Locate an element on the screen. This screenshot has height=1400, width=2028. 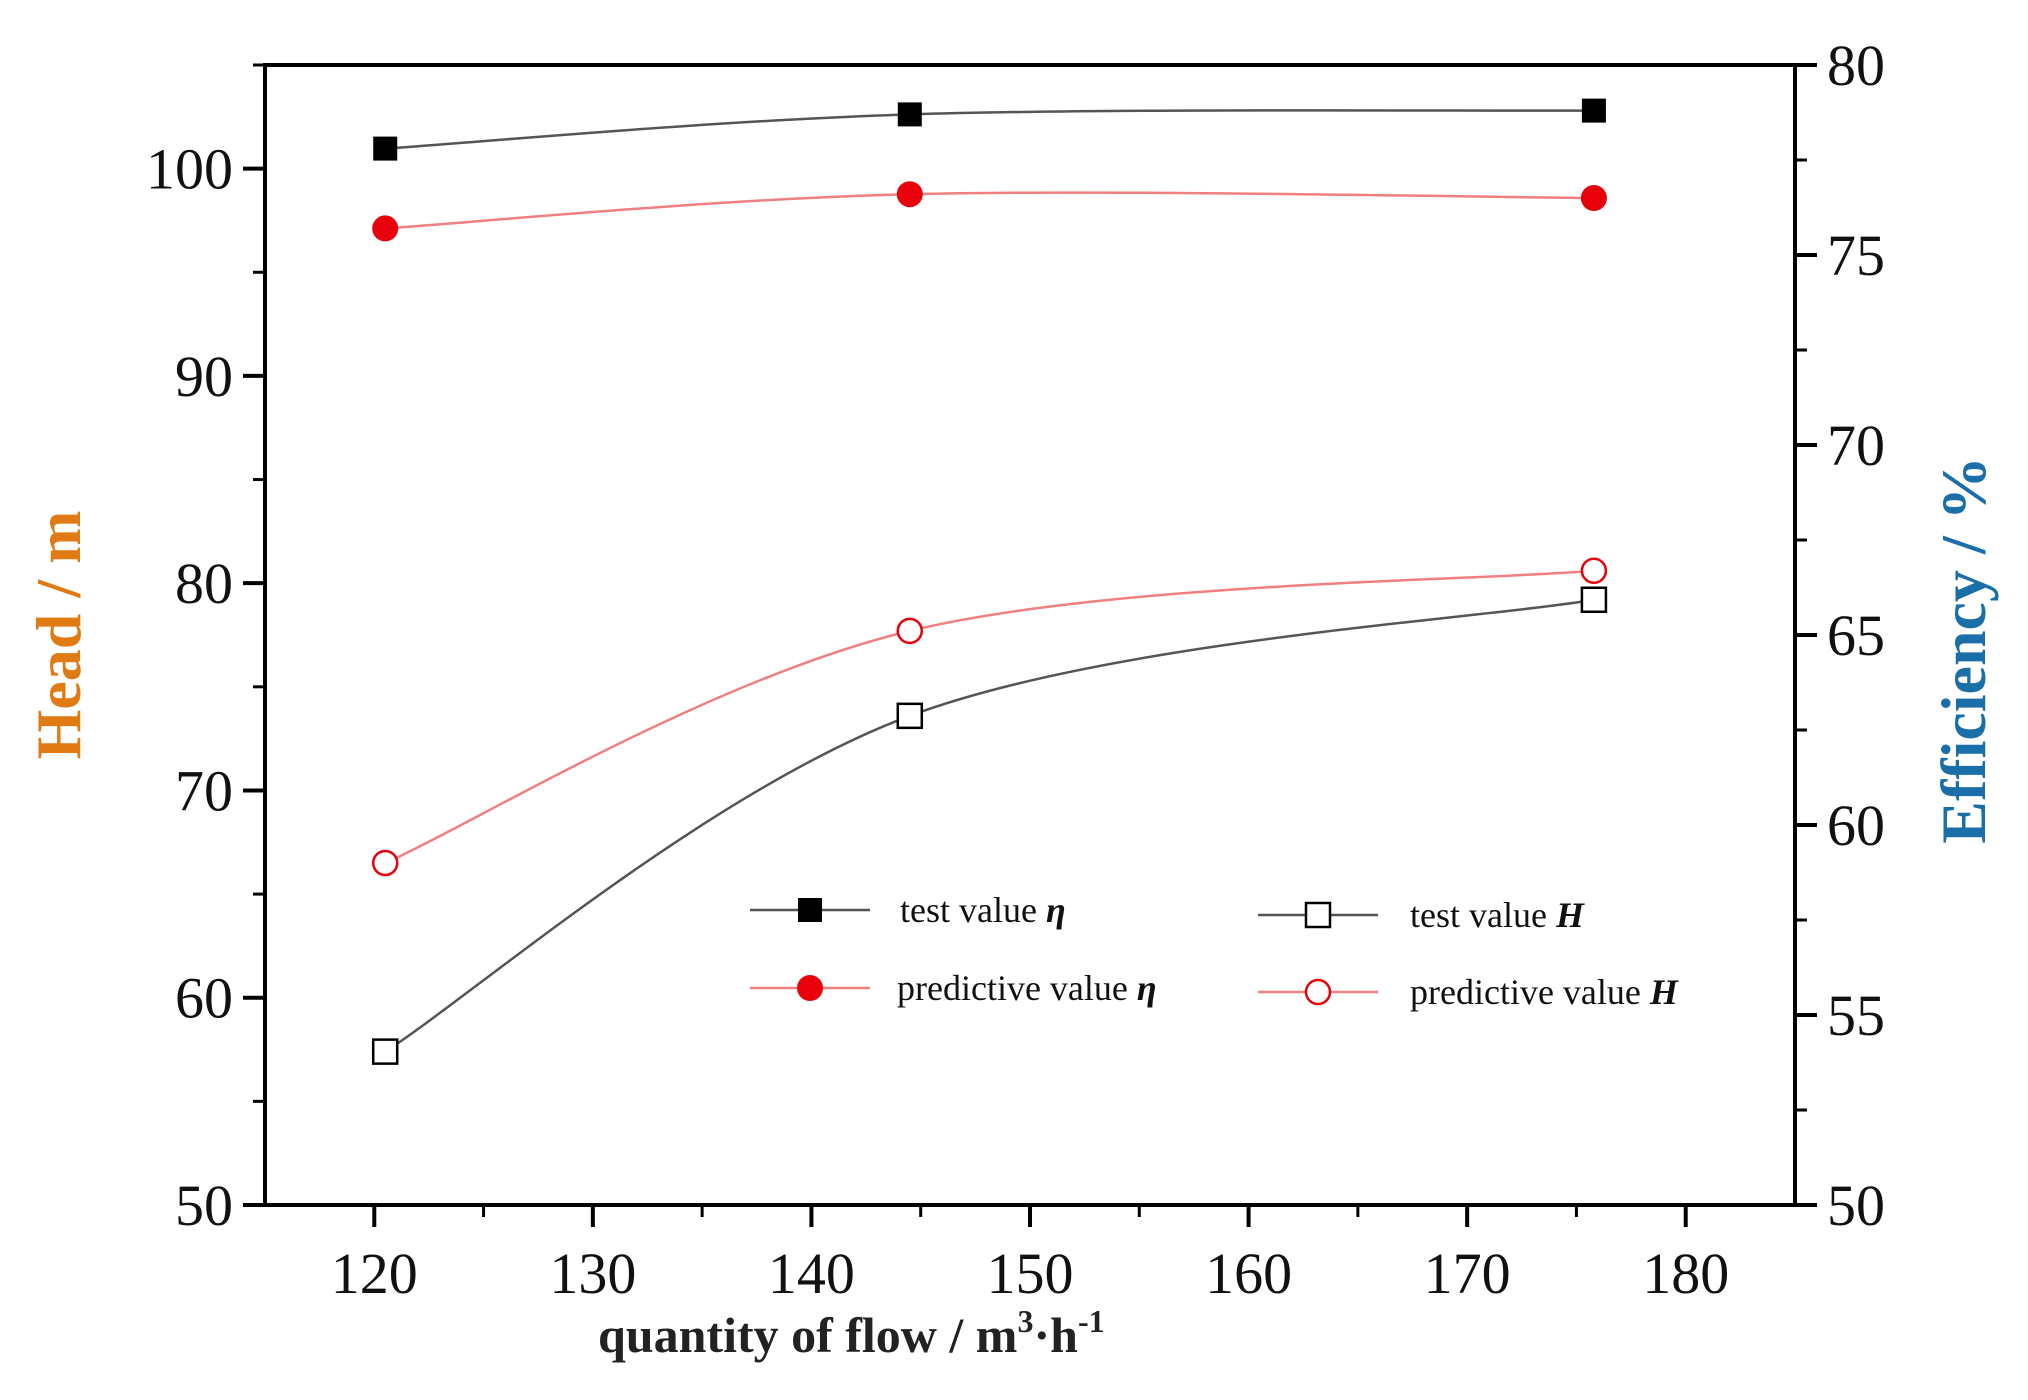
legend-label: test value H is located at coordinates (1497, 915).